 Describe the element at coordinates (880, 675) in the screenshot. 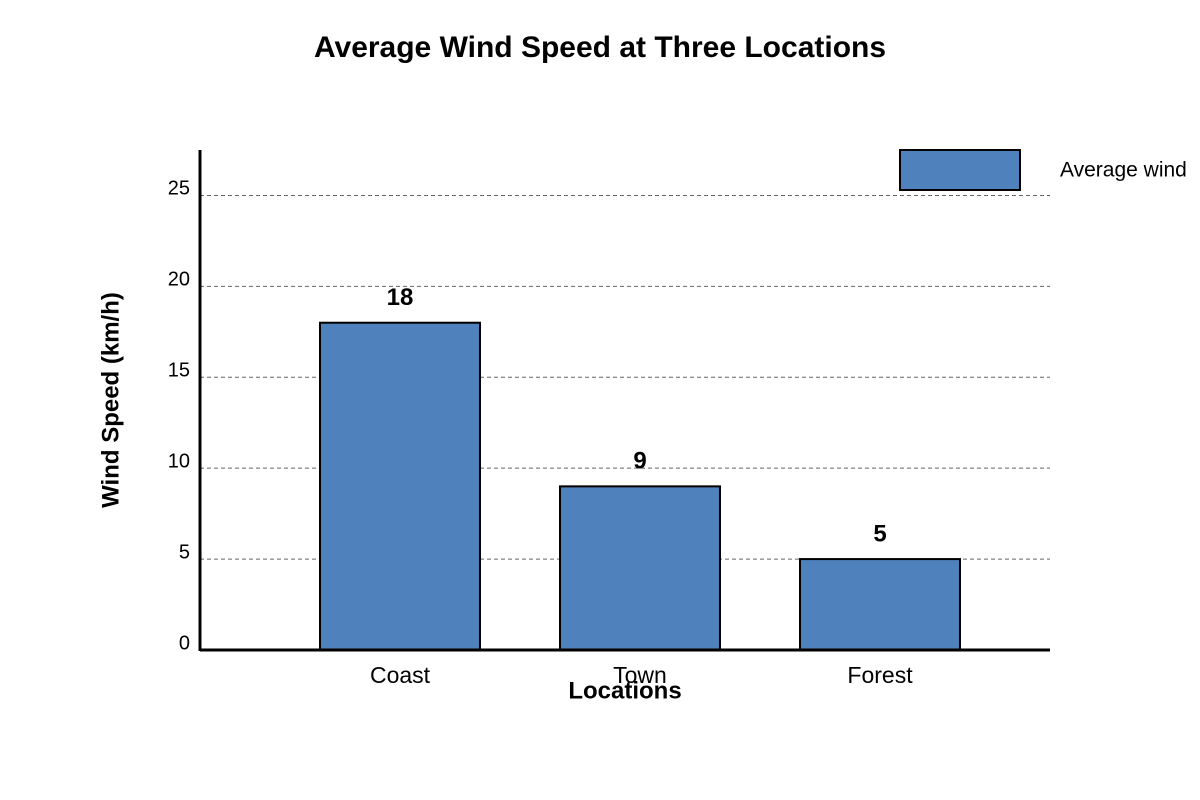

I see `x-tick-label: Forest` at that location.